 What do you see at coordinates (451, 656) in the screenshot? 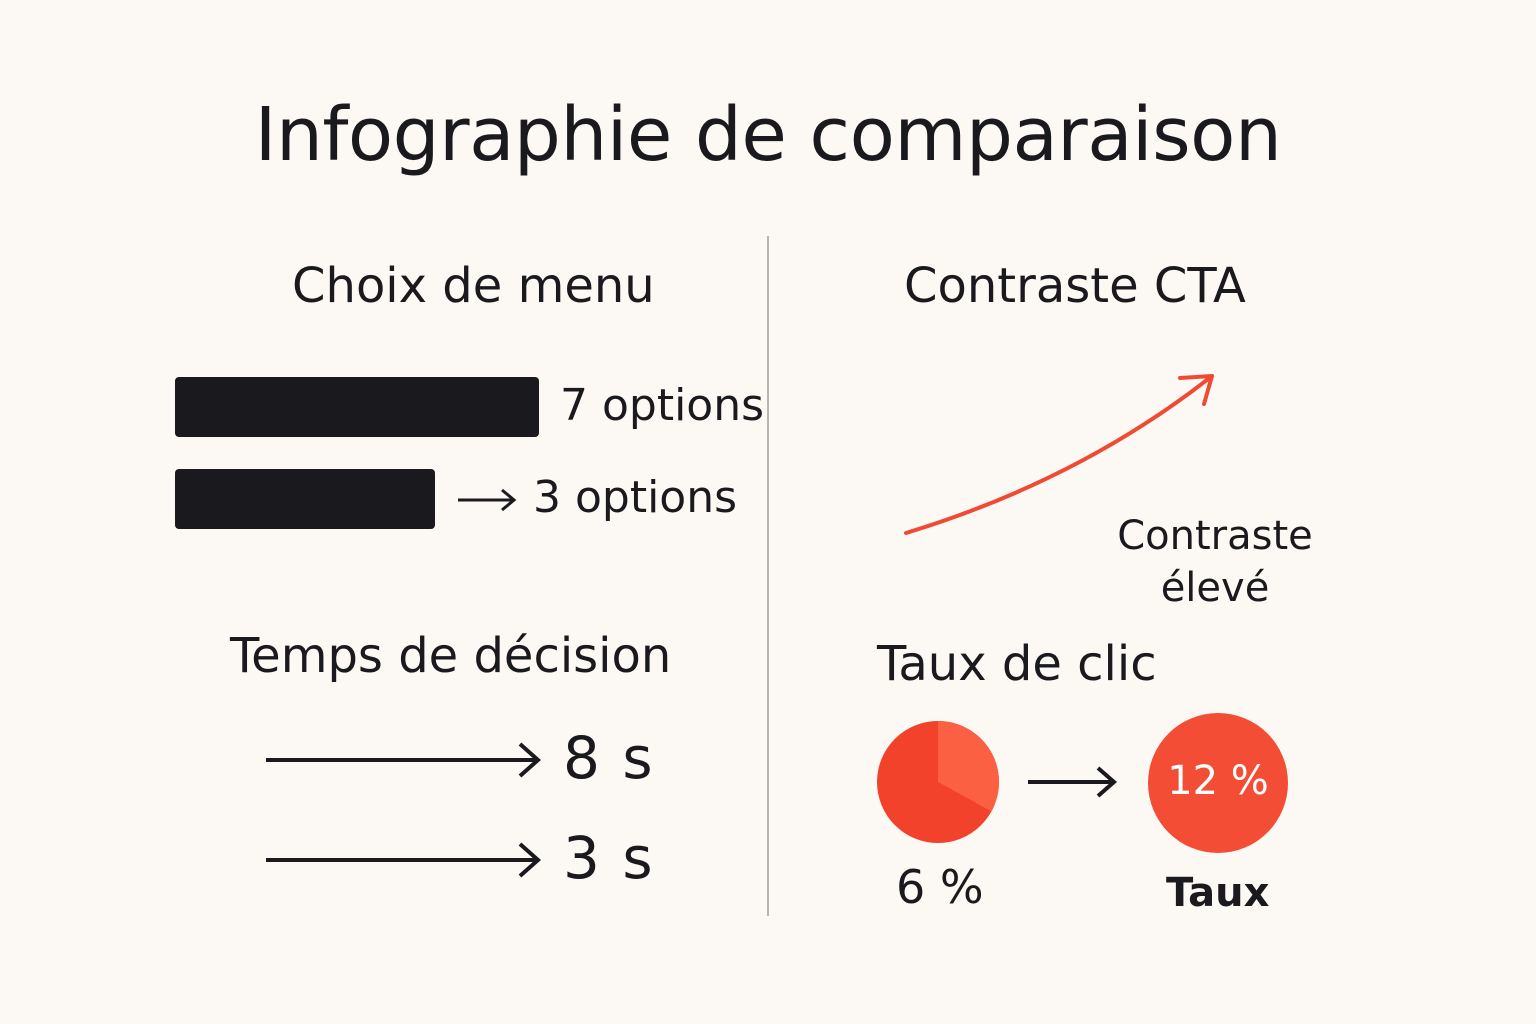
I see `decision-time-heading: Temps de décision` at bounding box center [451, 656].